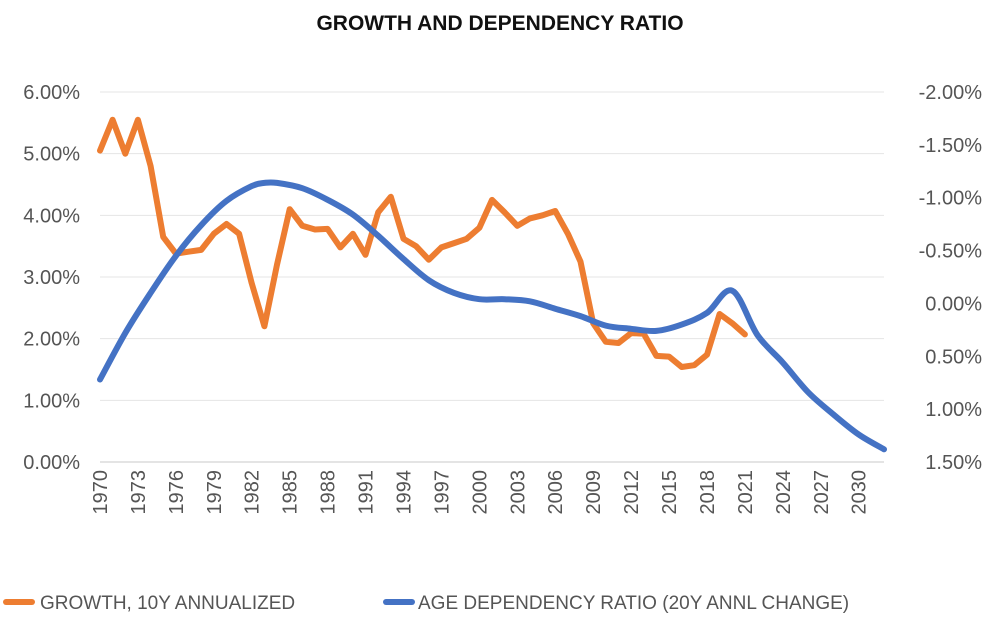  What do you see at coordinates (291, 492) in the screenshot?
I see `x-tick-label: 1985` at bounding box center [291, 492].